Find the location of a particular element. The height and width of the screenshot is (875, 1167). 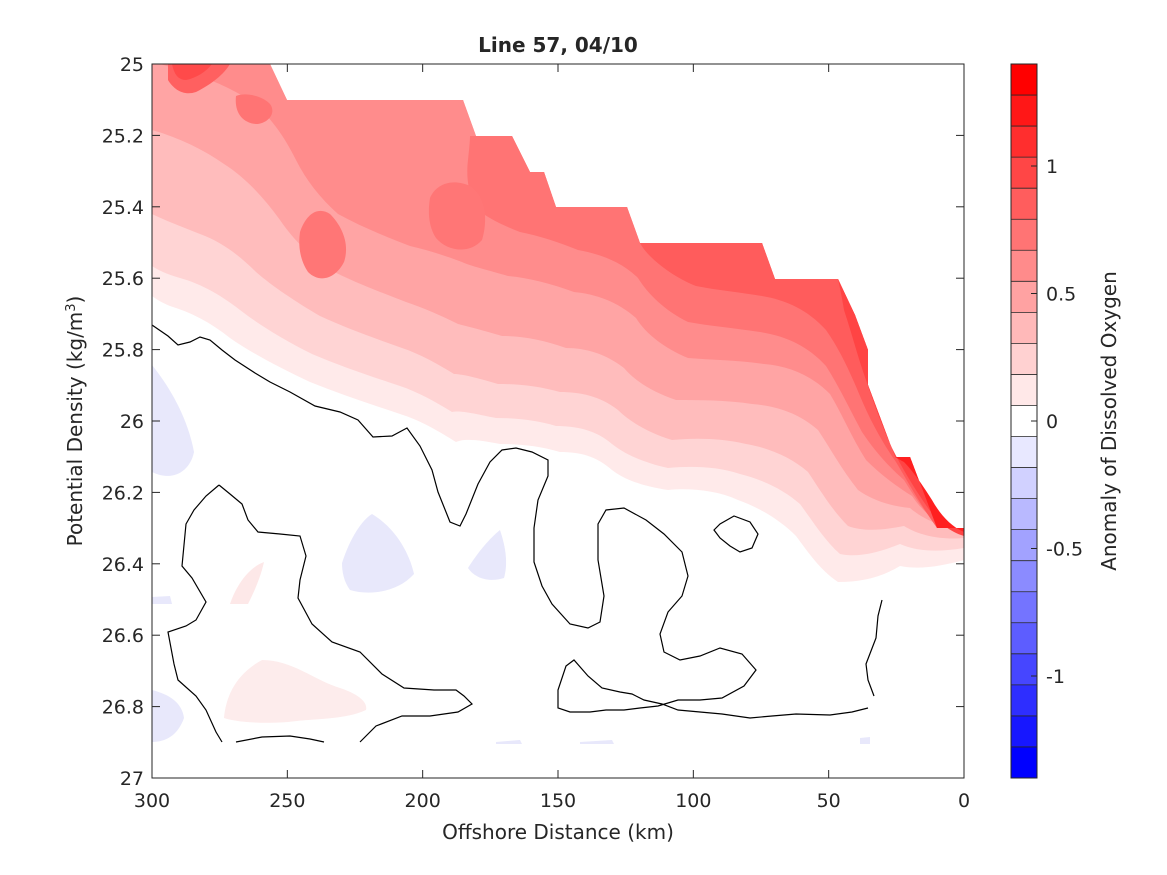

y-tick-label: 25.8 is located at coordinates (123, 351).